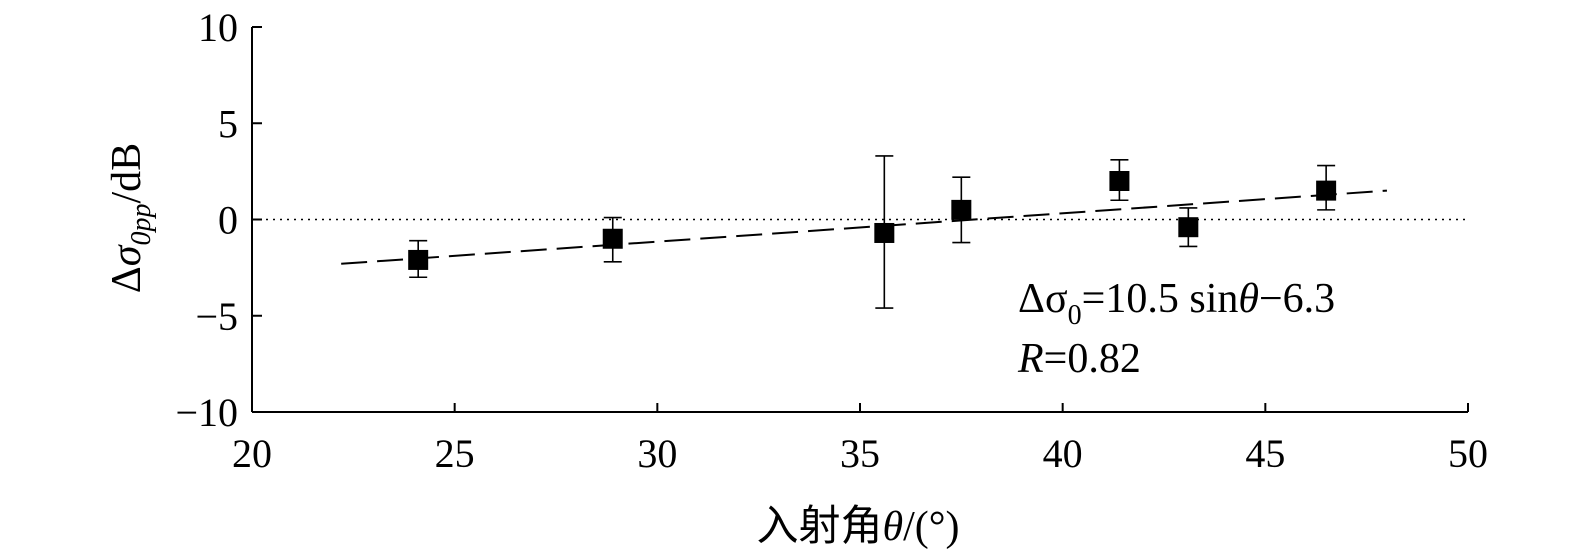  Describe the element at coordinates (819, 525) in the screenshot. I see `x-axis-title-cn: 入射角` at that location.